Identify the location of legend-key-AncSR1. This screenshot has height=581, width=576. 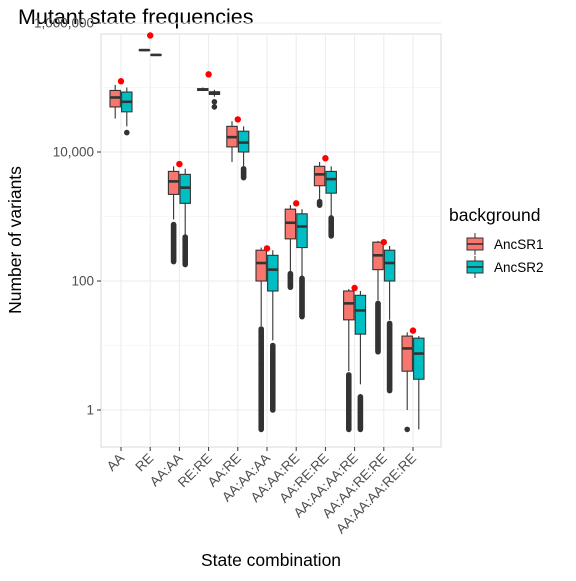
(475, 244).